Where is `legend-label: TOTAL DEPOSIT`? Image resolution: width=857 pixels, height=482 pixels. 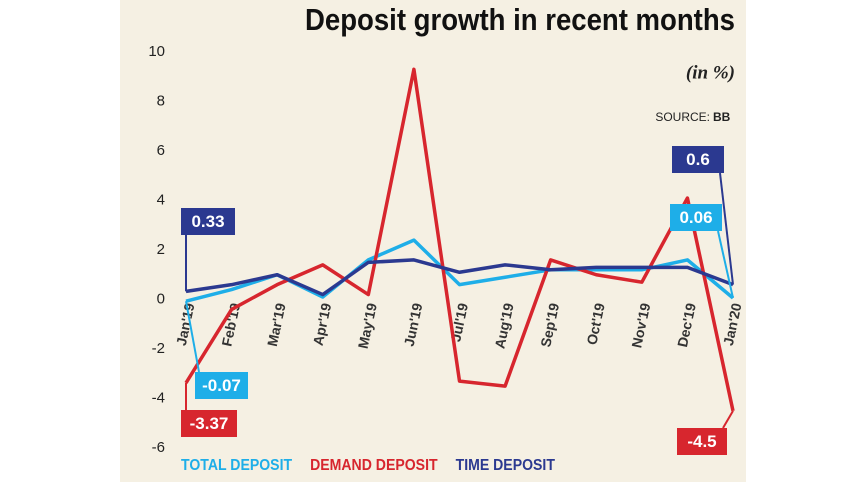
legend-label: TOTAL DEPOSIT is located at coordinates (236, 465).